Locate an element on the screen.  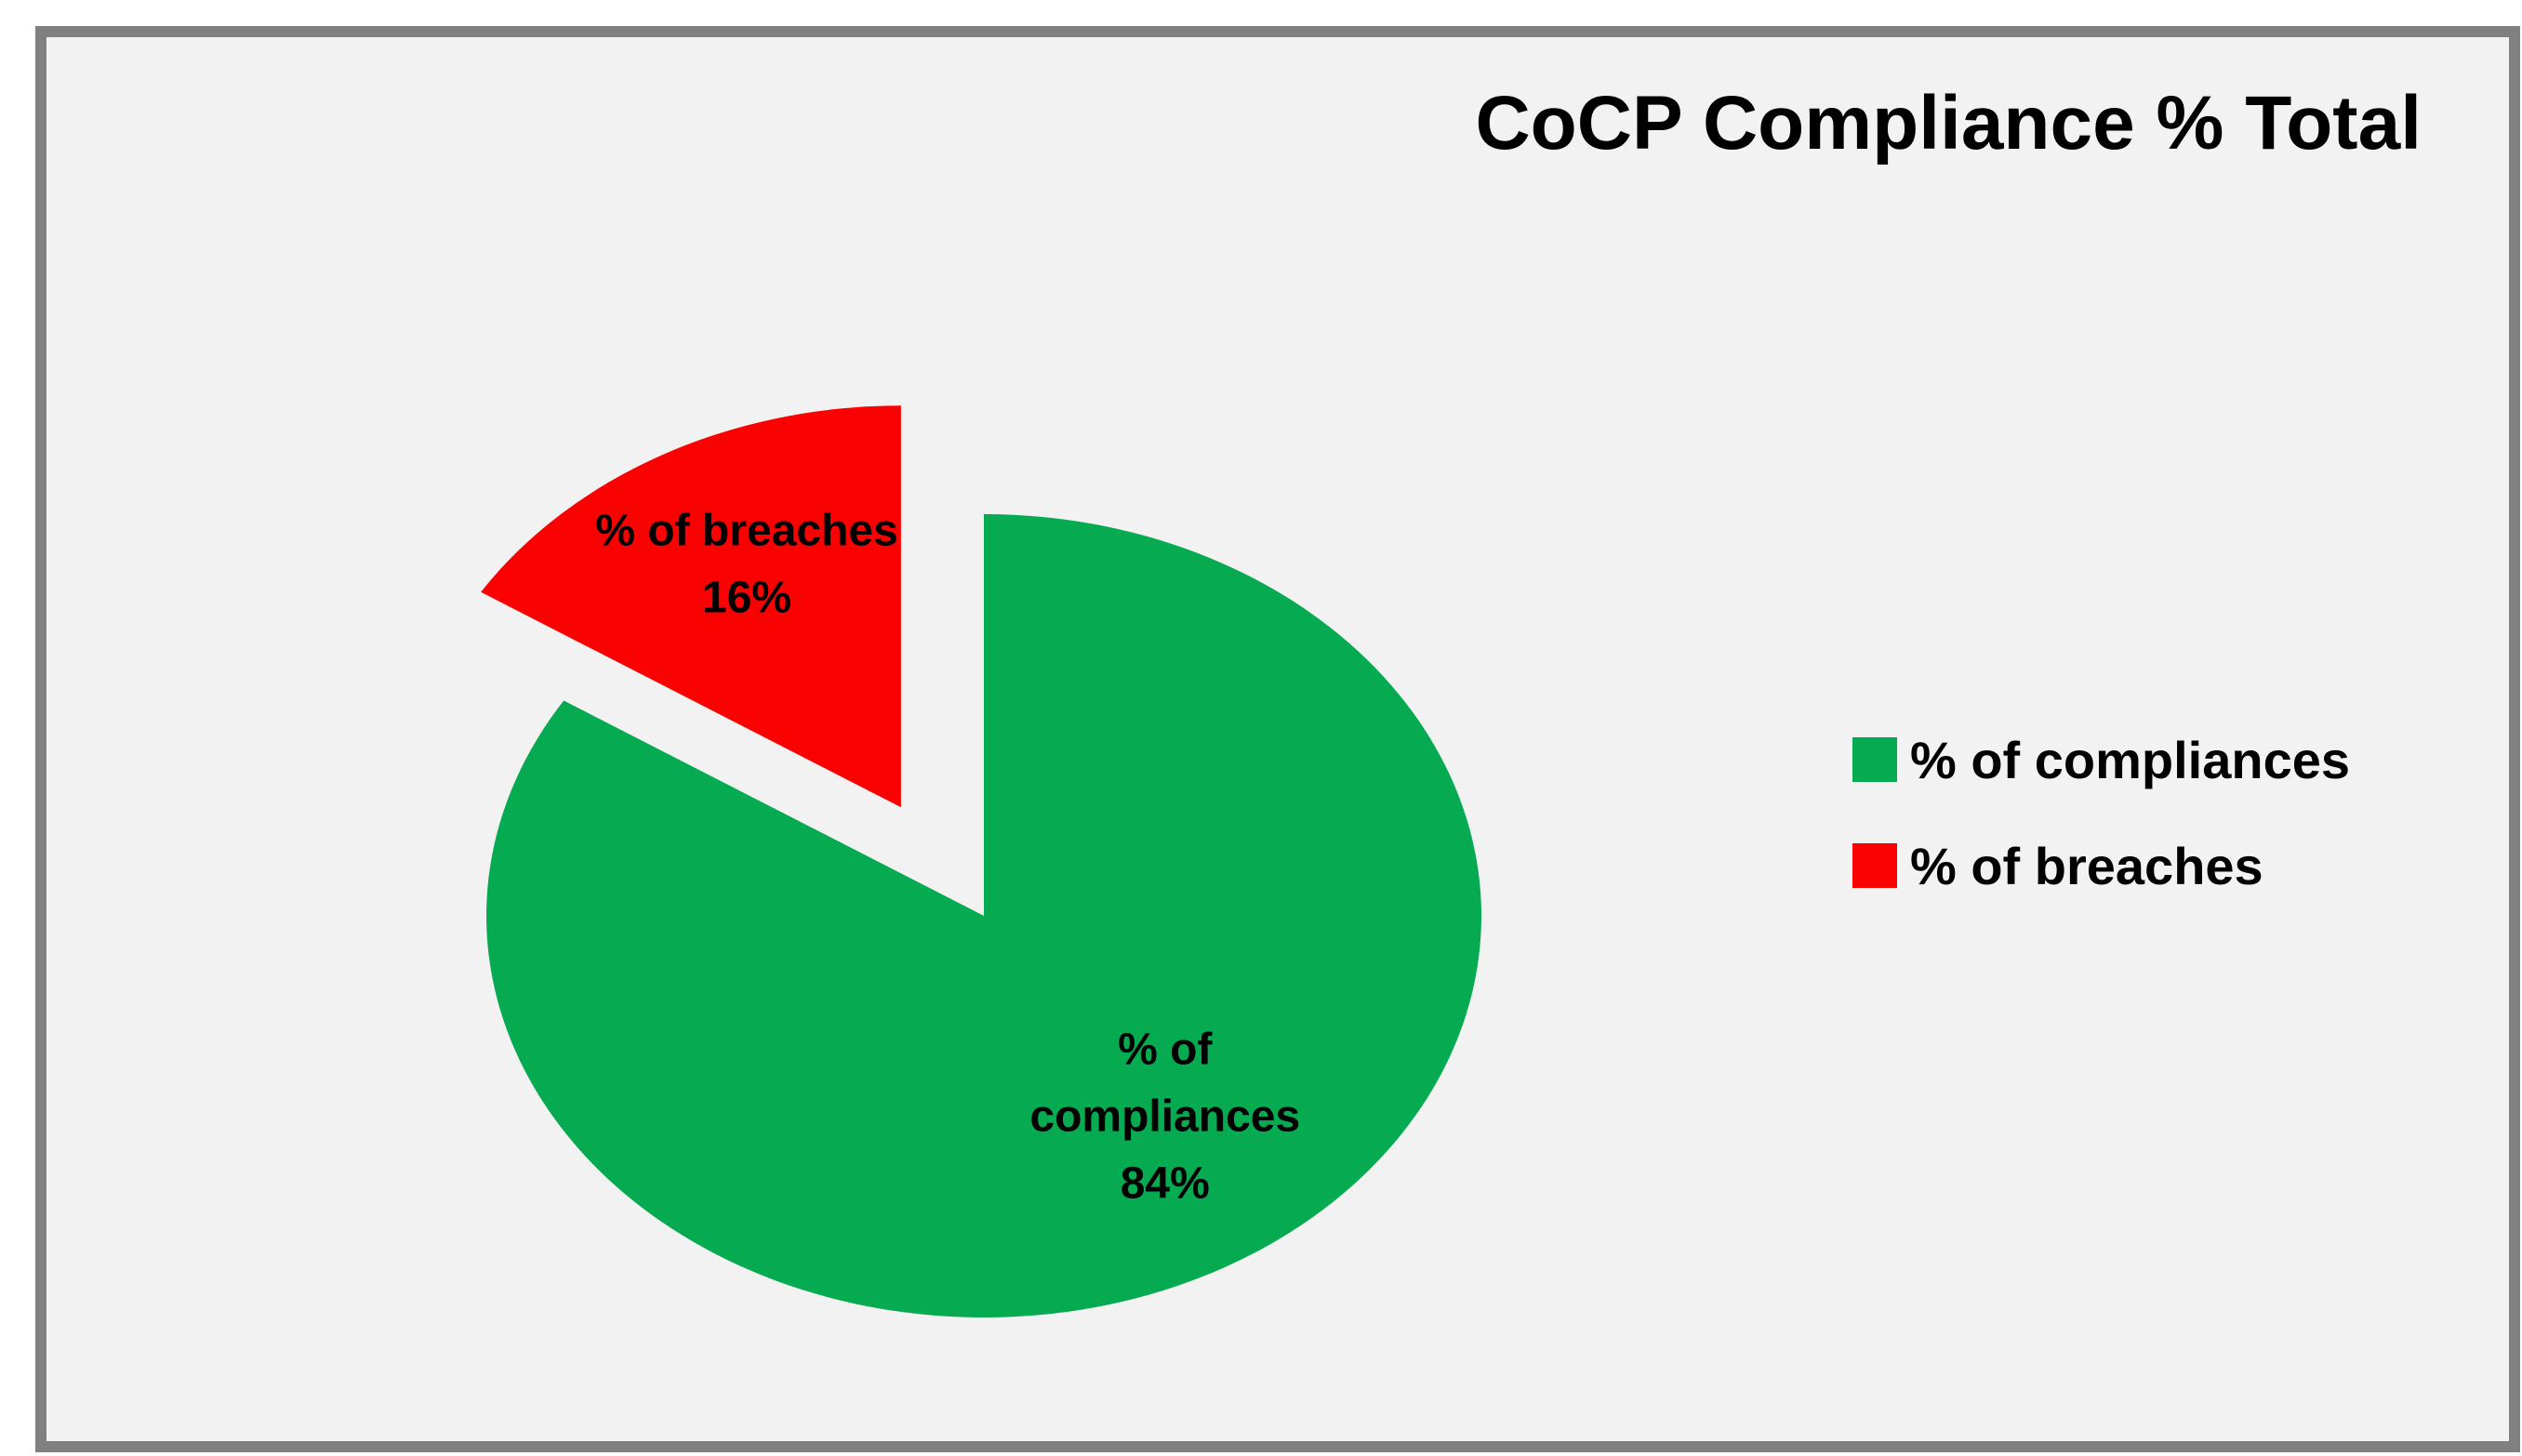
data-label-of-breaches: % of breaches 16% is located at coordinates (746, 565).